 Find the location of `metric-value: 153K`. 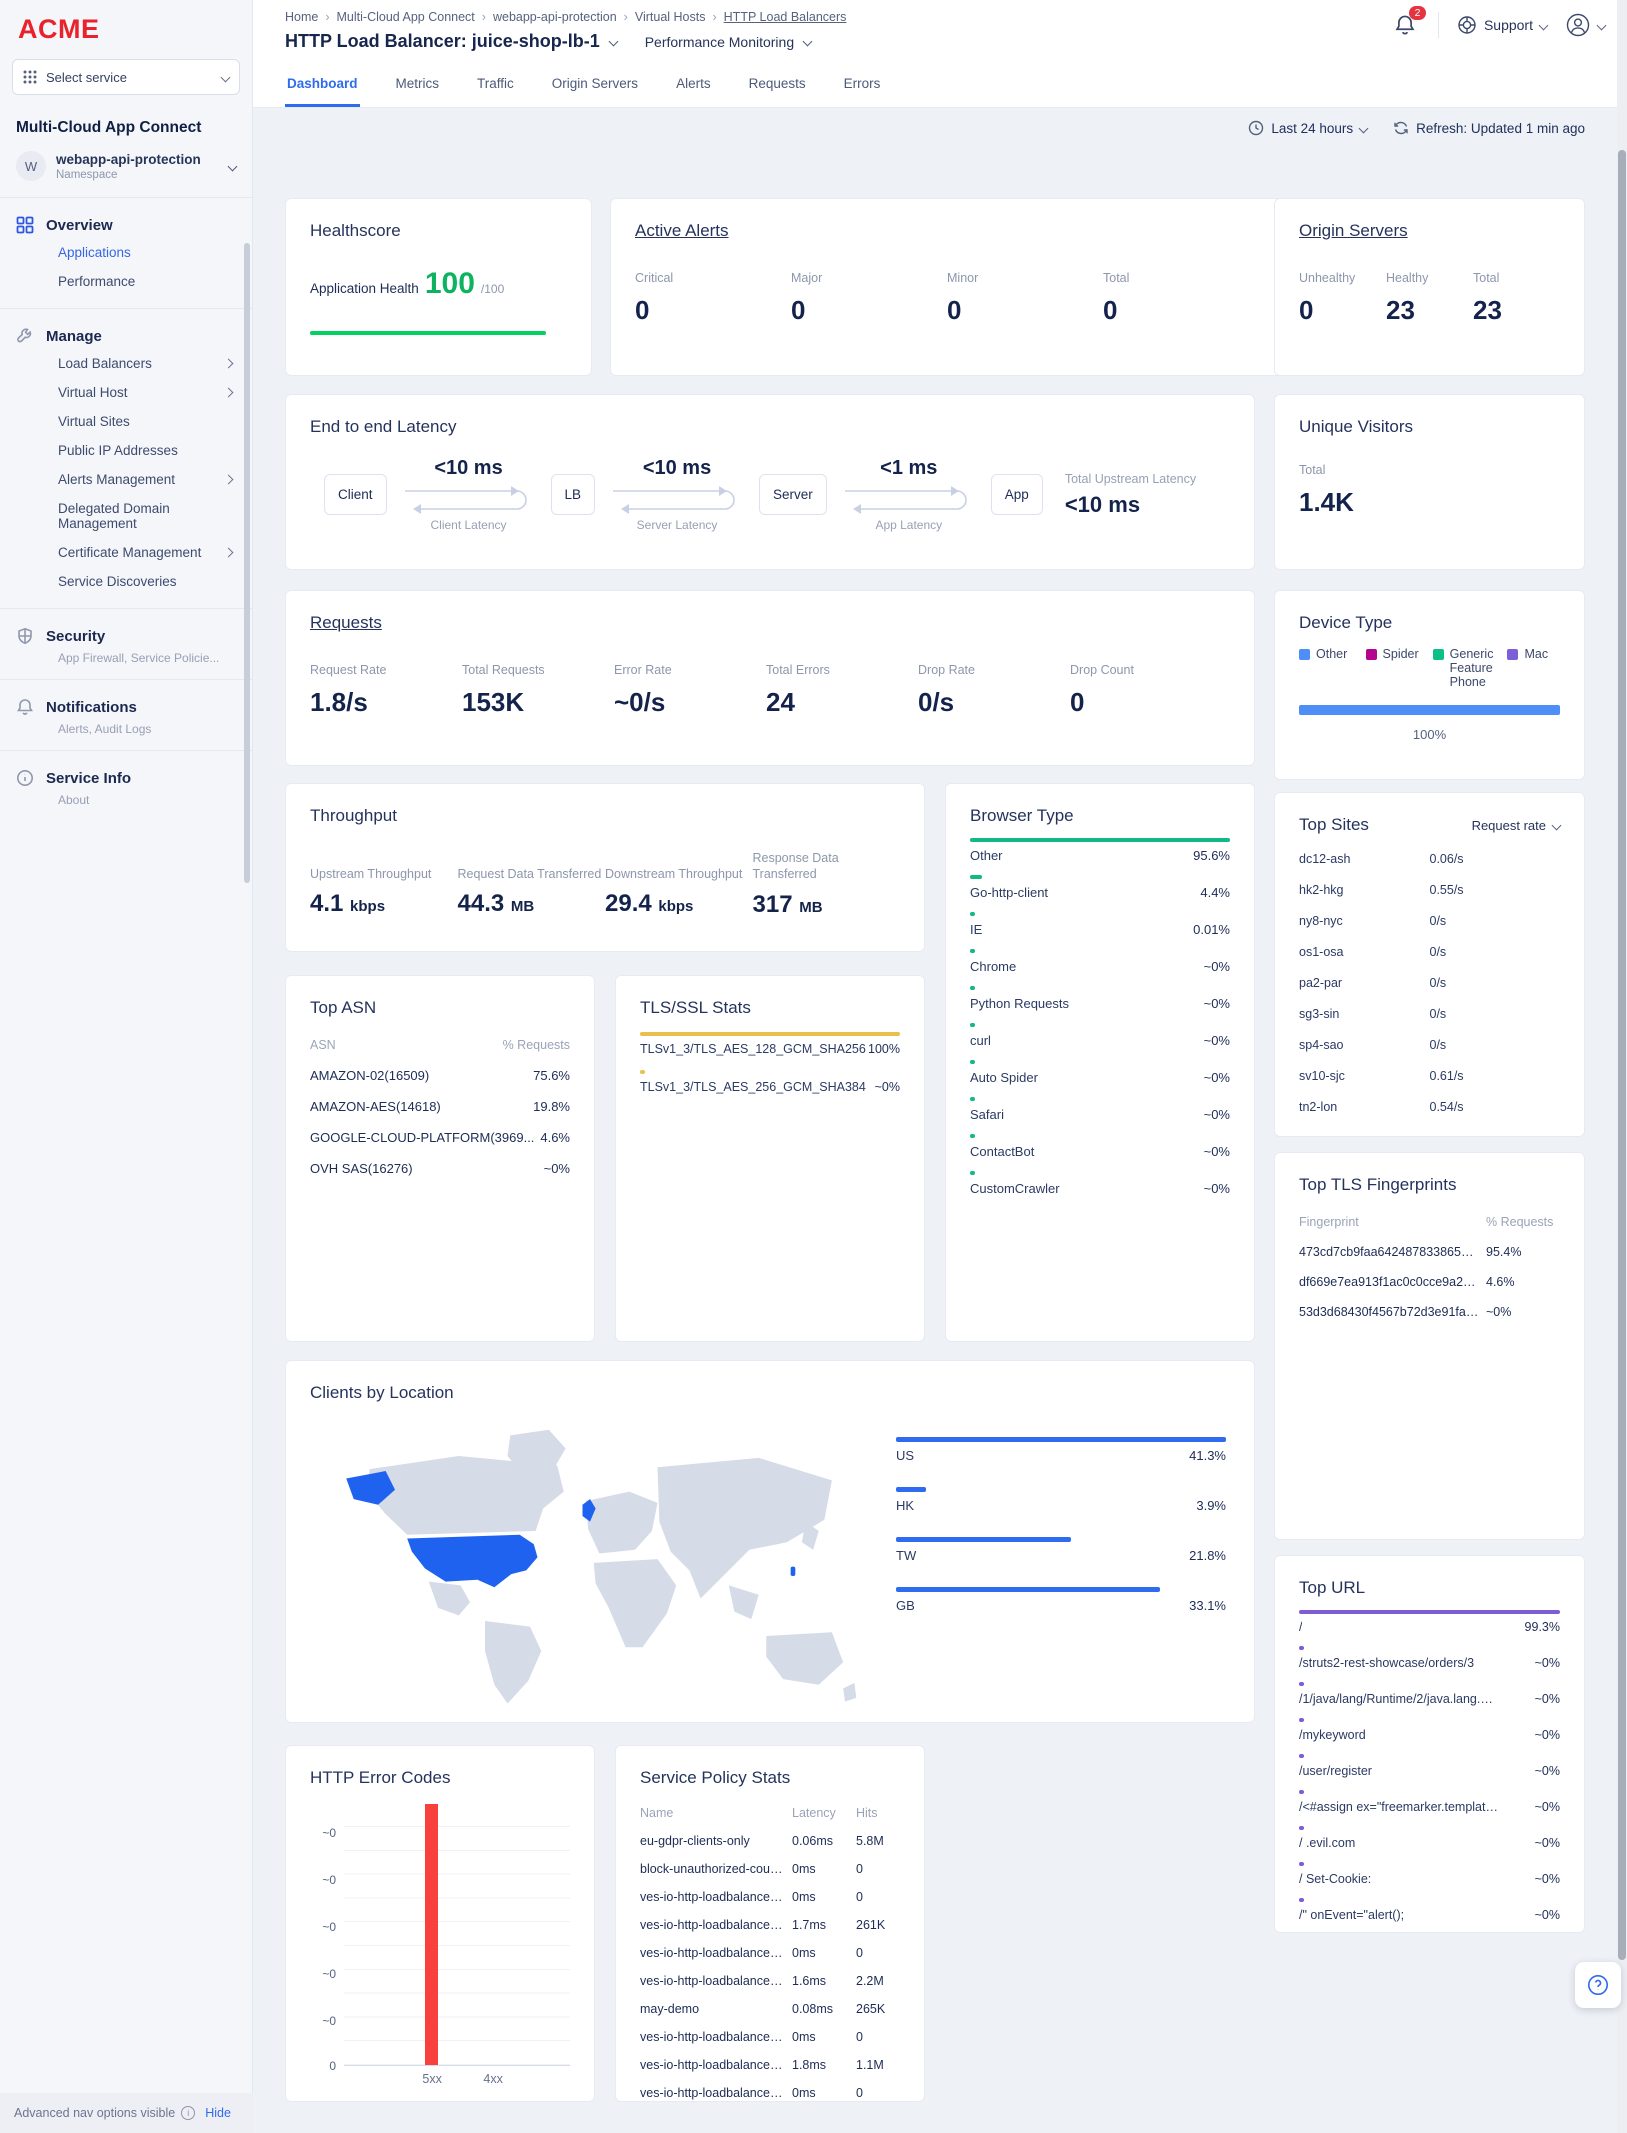

metric-value: 153K is located at coordinates (493, 702).